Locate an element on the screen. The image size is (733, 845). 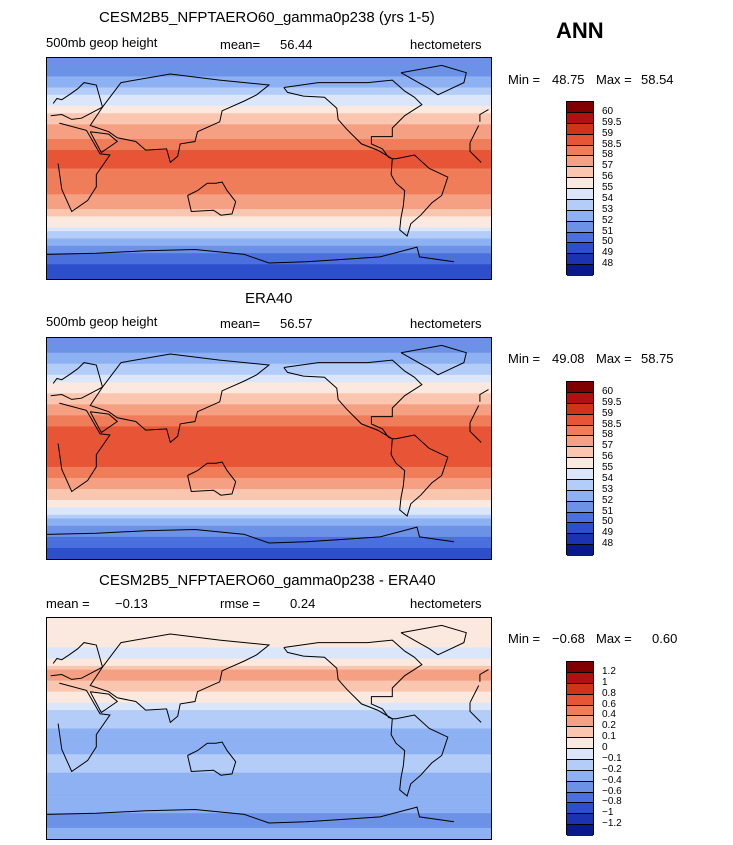
colorbar-tick-label: 59 is located at coordinates (608, 133).